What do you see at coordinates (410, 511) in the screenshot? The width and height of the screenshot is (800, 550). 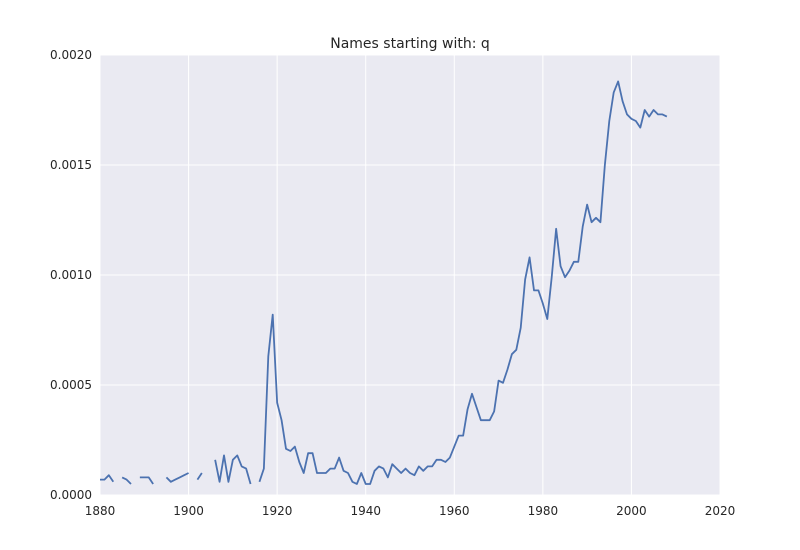 I see `x-axis: 1880 1900 1920 1940 1960 1980 2000 2020` at bounding box center [410, 511].